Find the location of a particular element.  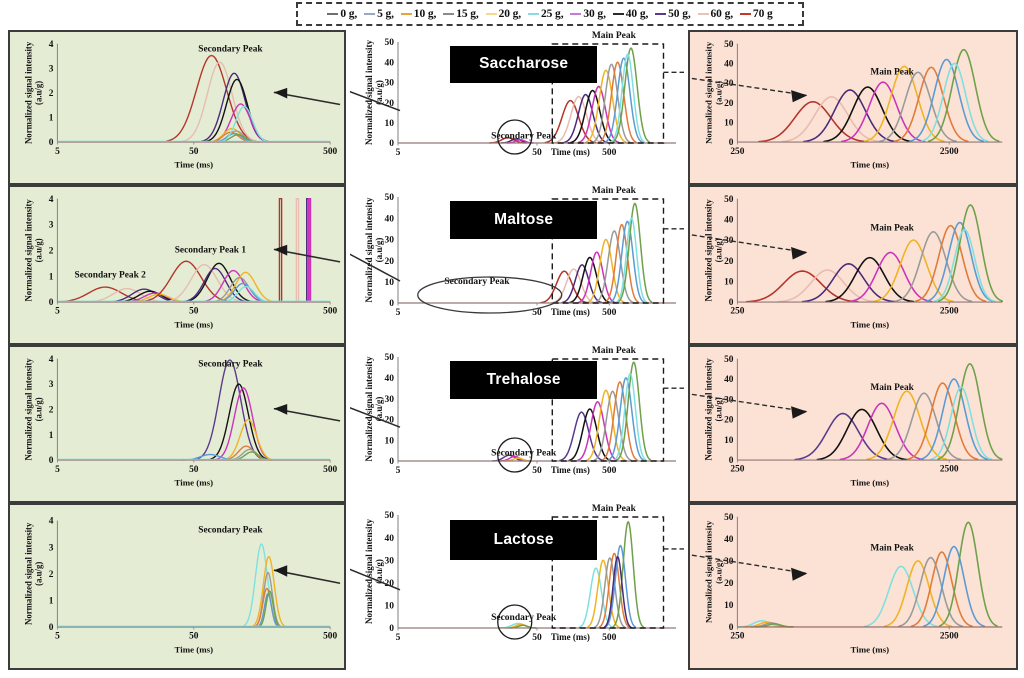

legend-item-70g: 70 g is located at coordinates (756, 14).